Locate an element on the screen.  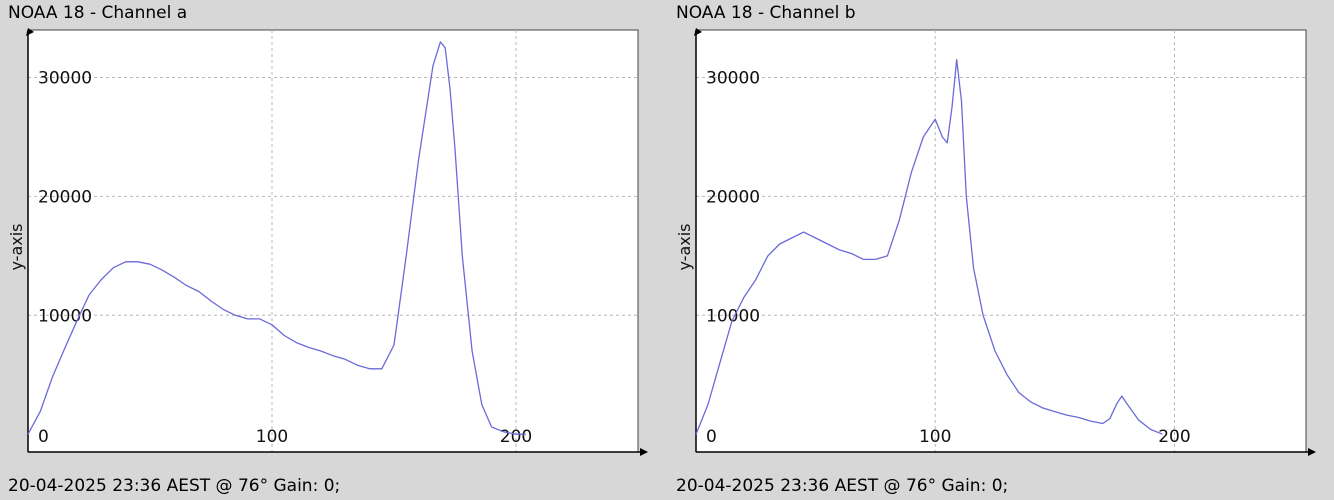
chart-title: NOAA 18 - Channel b is located at coordinates (766, 13).